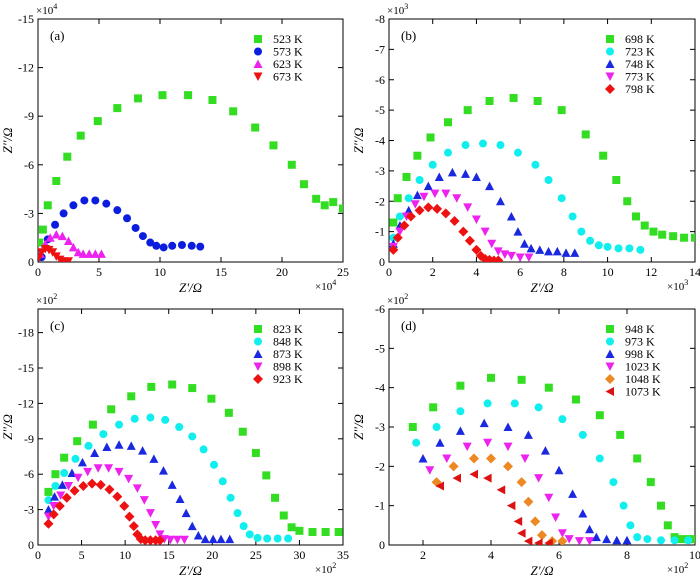 The width and height of the screenshot is (700, 579). Describe the element at coordinates (55, 6) in the screenshot. I see `y-multiplier-exponent: 4` at that location.